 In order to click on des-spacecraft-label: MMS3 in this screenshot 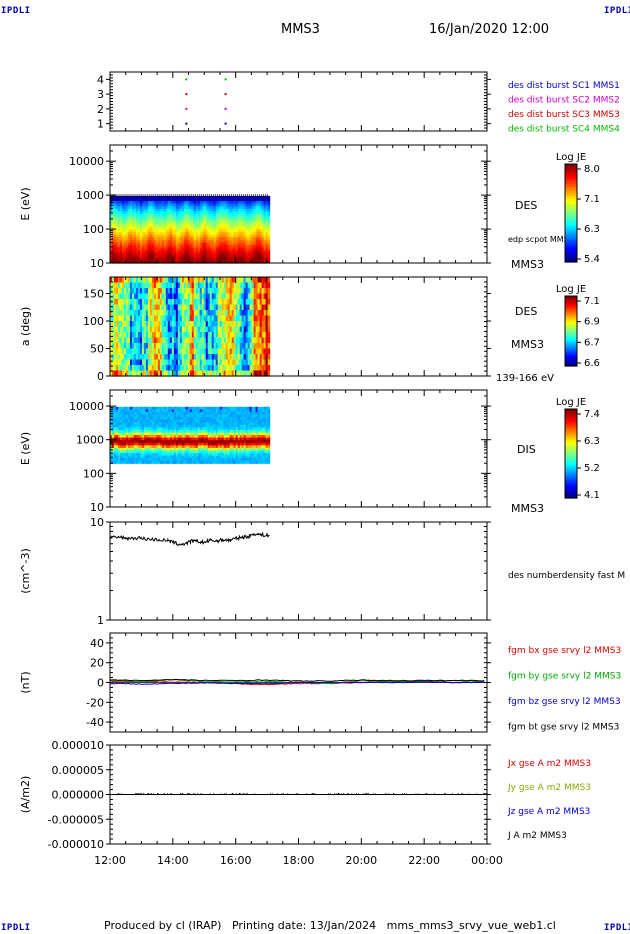, I will do `click(527, 264)`.